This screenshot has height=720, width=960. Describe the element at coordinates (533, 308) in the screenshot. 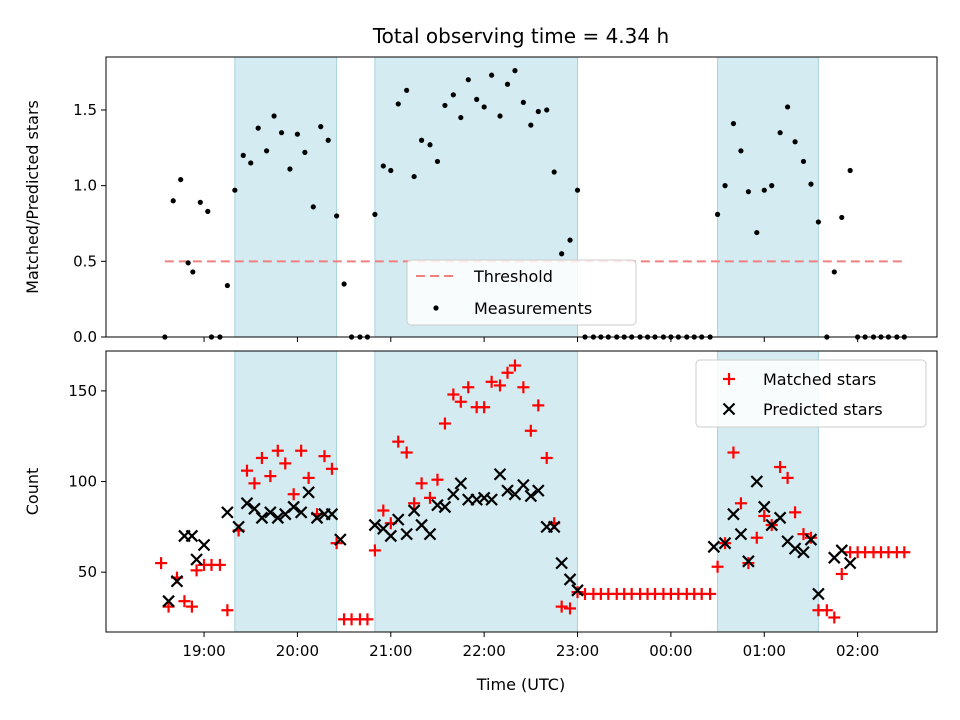

I see `legend-measurements-label: Measurements` at that location.